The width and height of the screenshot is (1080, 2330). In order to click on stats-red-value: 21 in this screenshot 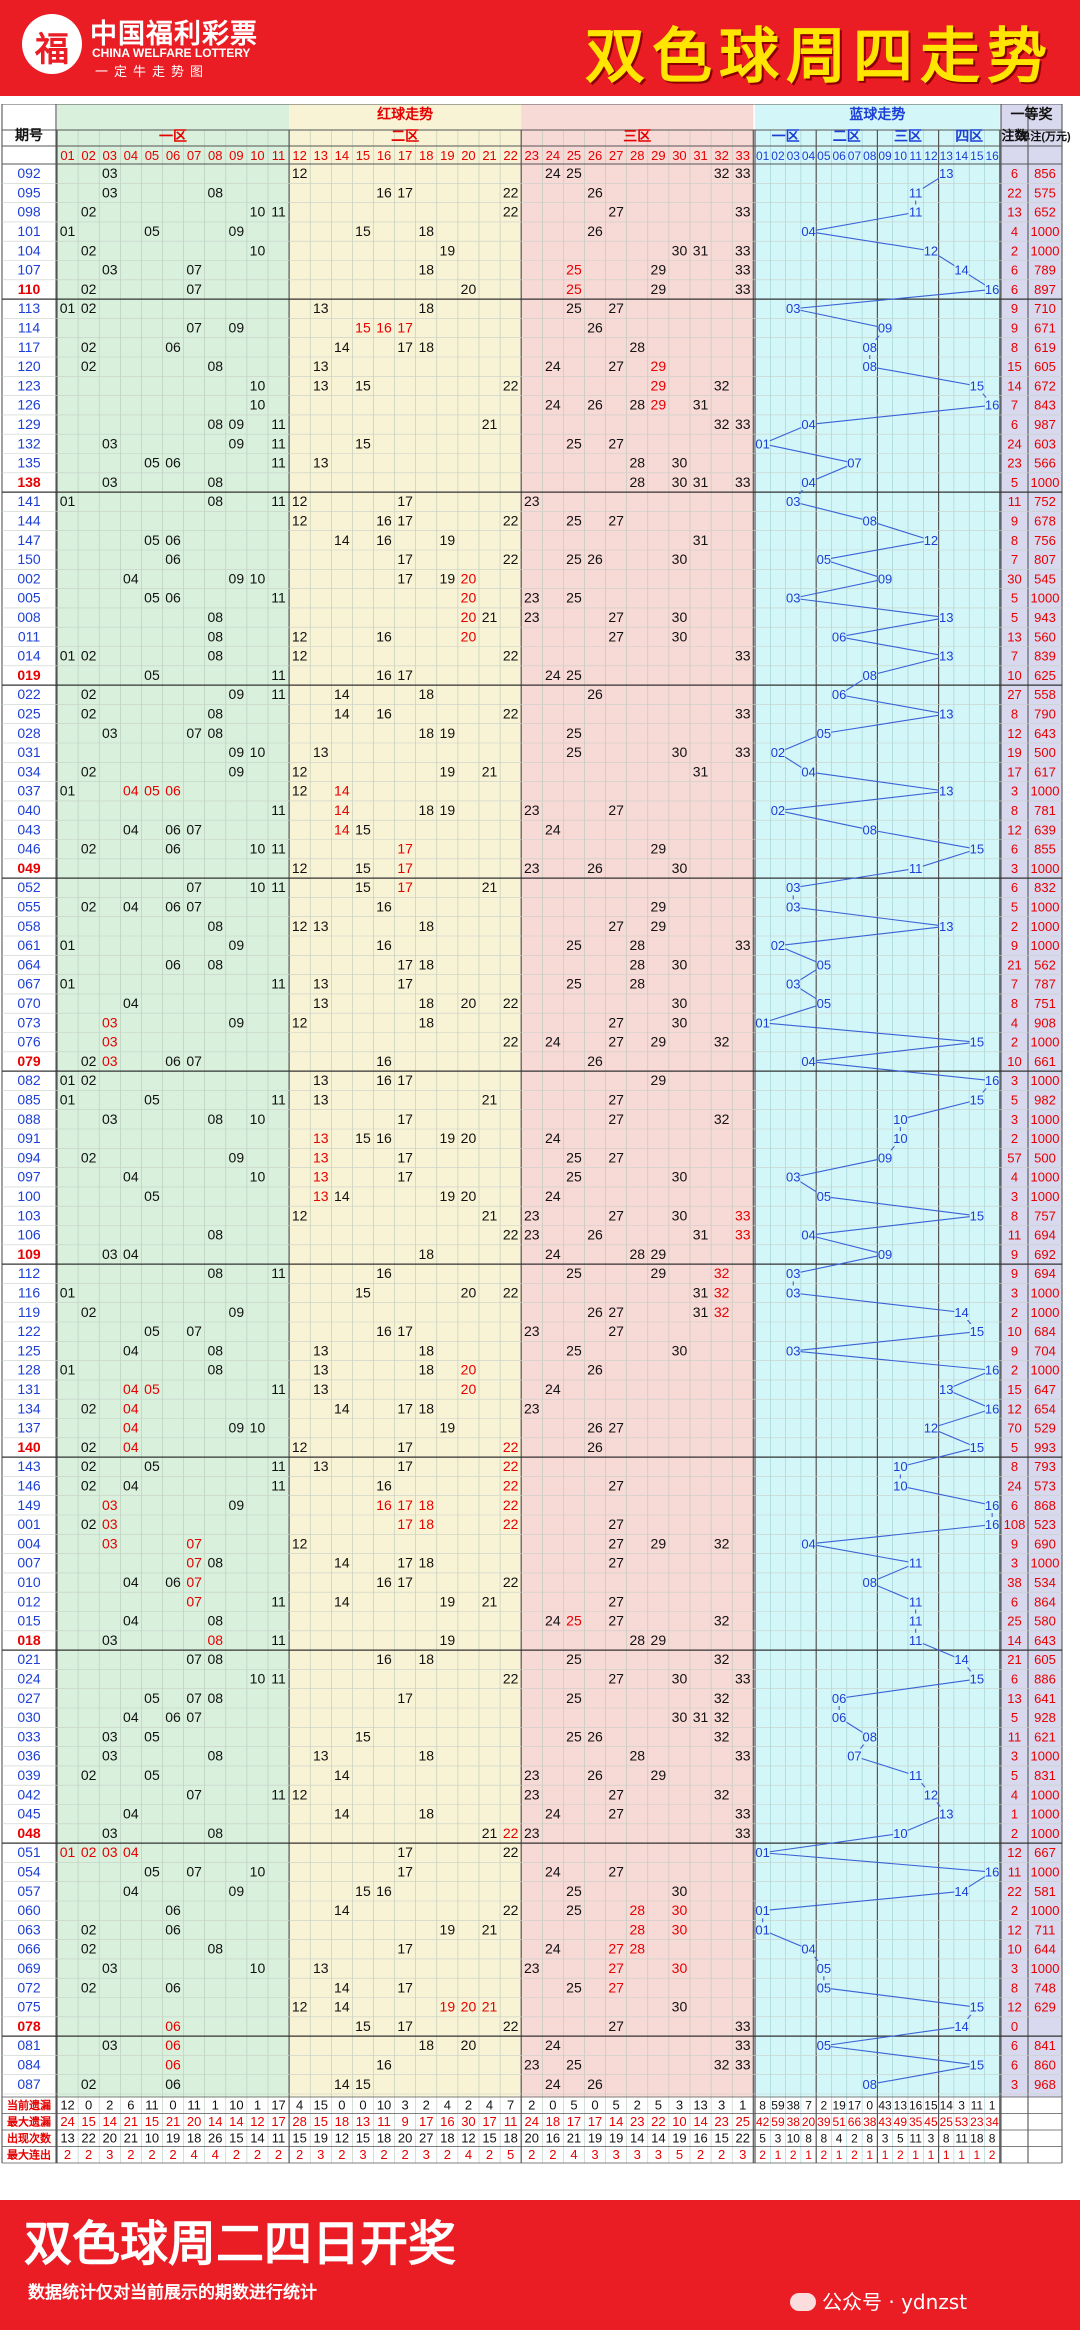, I will do `click(131, 2138)`.